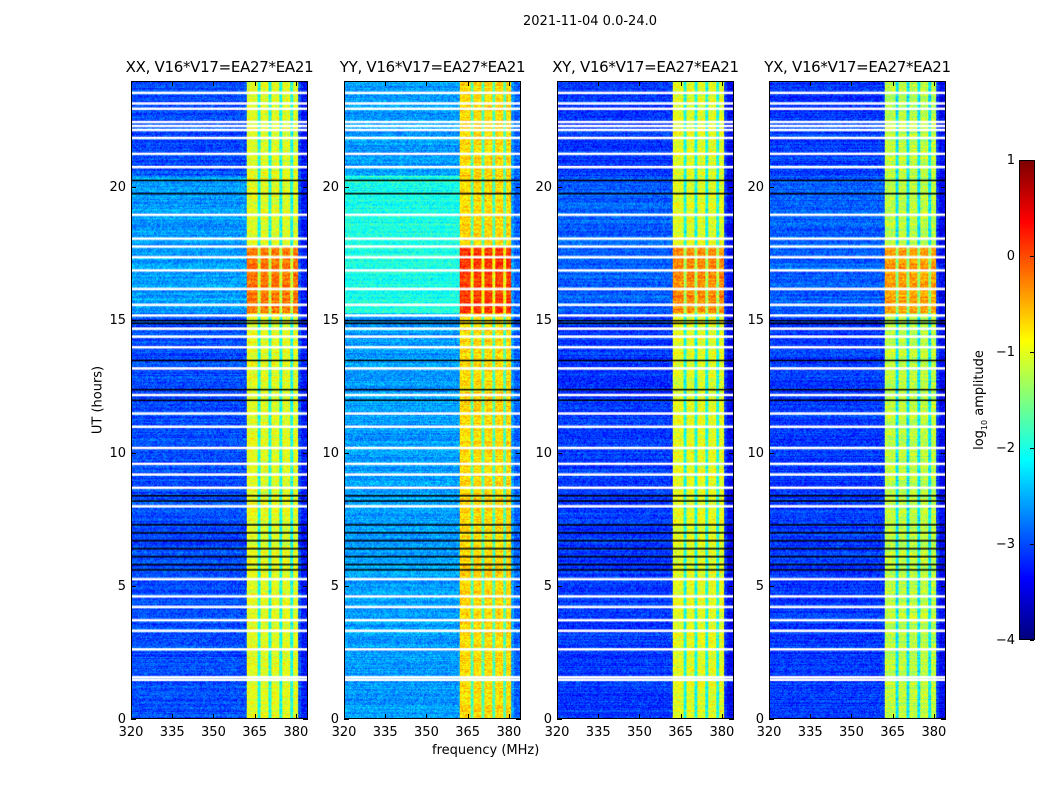 The height and width of the screenshot is (800, 1050). What do you see at coordinates (984, 425) in the screenshot?
I see `colorbar-label-sub: 10` at bounding box center [984, 425].